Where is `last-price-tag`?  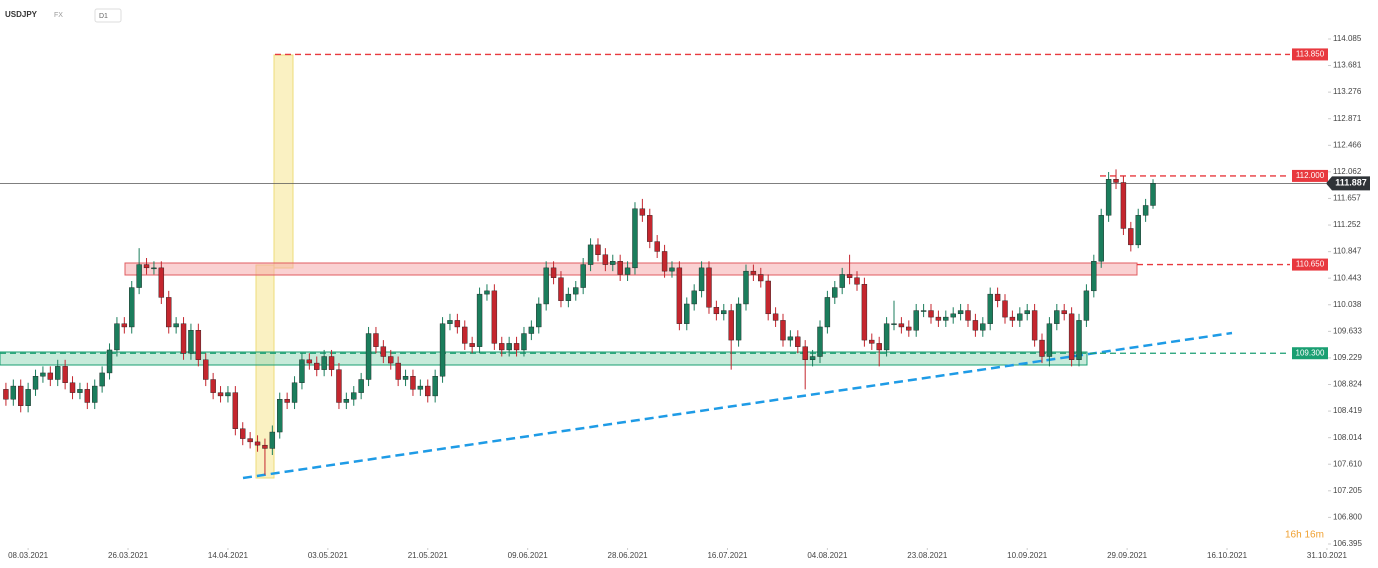 last-price-tag is located at coordinates (1348, 183).